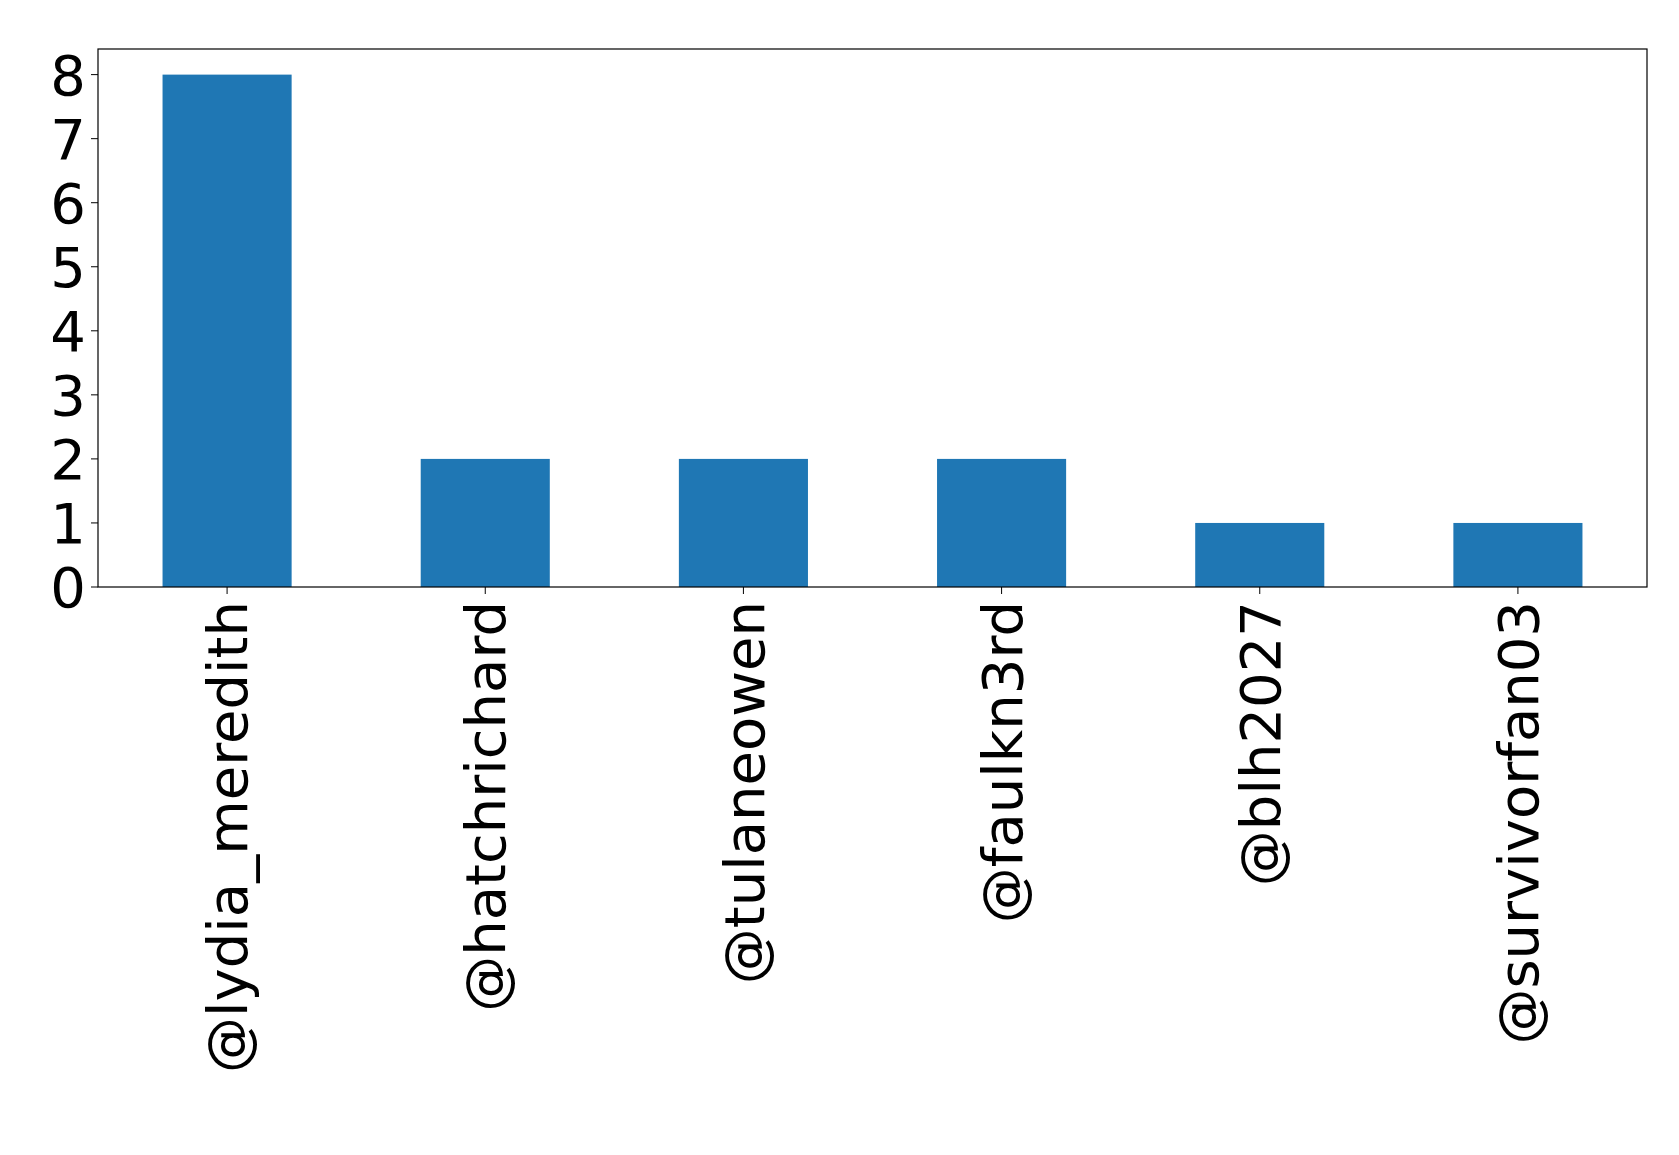 The width and height of the screenshot is (1679, 1155). What do you see at coordinates (68, 331) in the screenshot?
I see `y-tick-label: 4` at bounding box center [68, 331].